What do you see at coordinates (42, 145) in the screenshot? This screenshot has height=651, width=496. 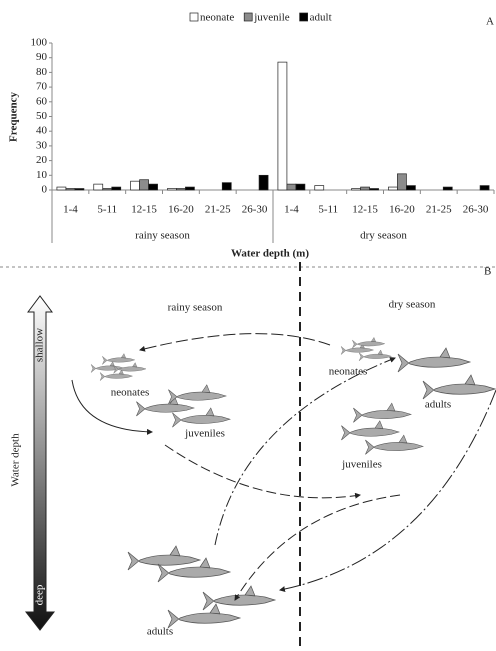 I see `y-tick-label: 30` at bounding box center [42, 145].